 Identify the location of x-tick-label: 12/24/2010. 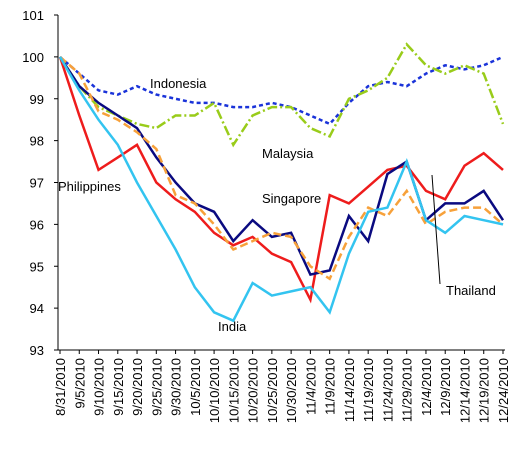
(503, 390).